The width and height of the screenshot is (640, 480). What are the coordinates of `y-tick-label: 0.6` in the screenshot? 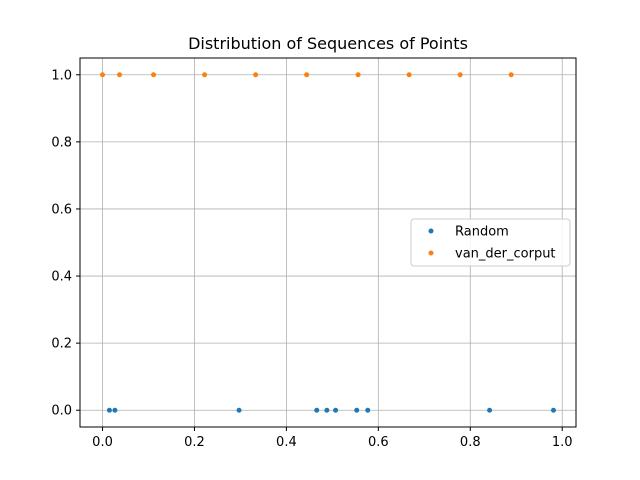 It's located at (61, 209).